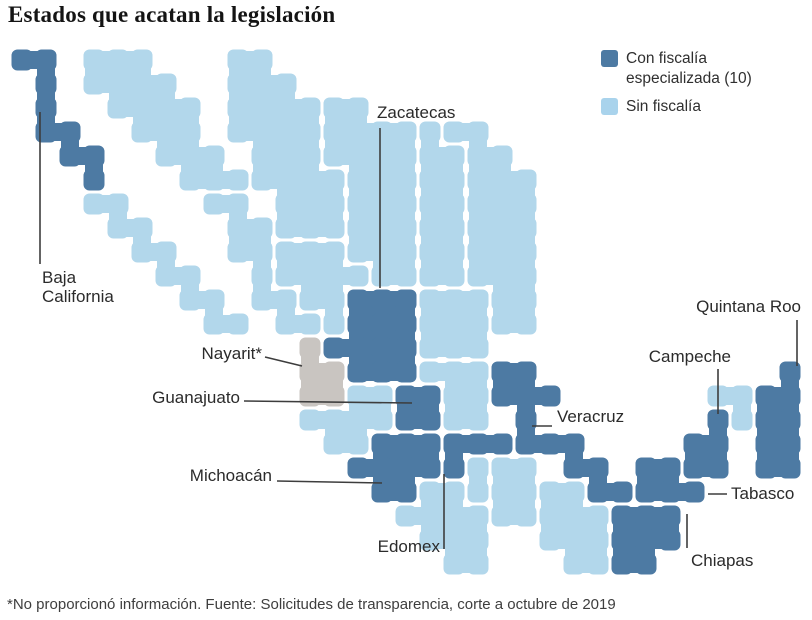 The height and width of the screenshot is (620, 812). What do you see at coordinates (663, 106) in the screenshot?
I see `legend-label-sin-fiscalia: Sin fiscalía` at bounding box center [663, 106].